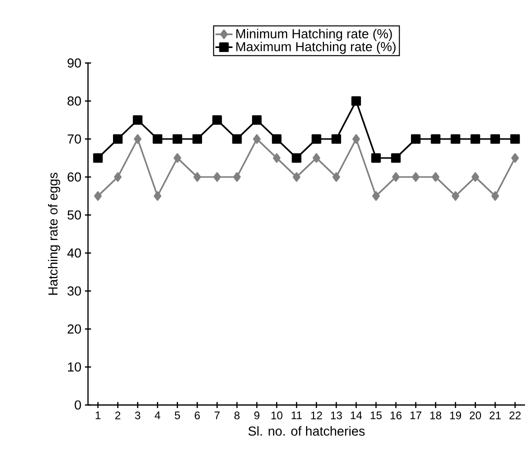  I want to click on x-axis-title: Sl. no. of hatcheries, so click(306, 431).